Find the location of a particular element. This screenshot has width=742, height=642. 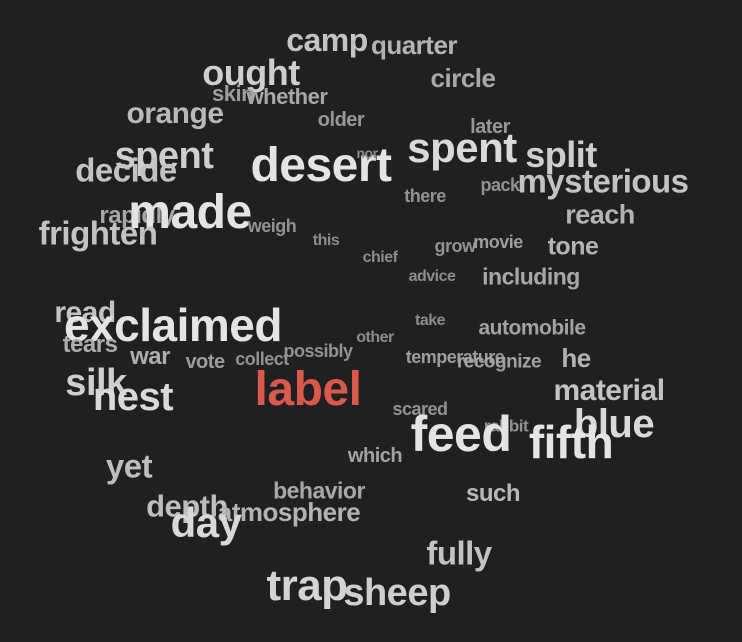

cloud-word: split is located at coordinates (561, 154).